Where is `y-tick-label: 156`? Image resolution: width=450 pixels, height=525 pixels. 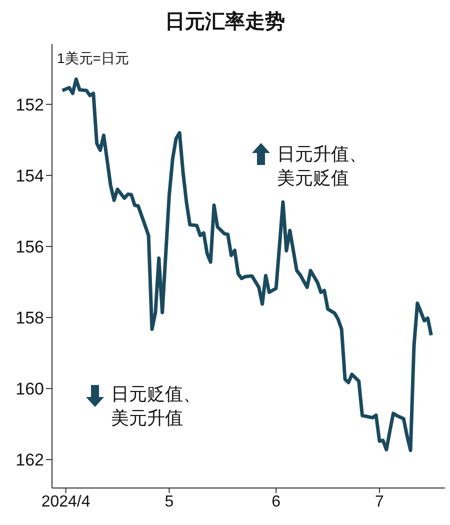
y-tick-label: 156 is located at coordinates (30, 247).